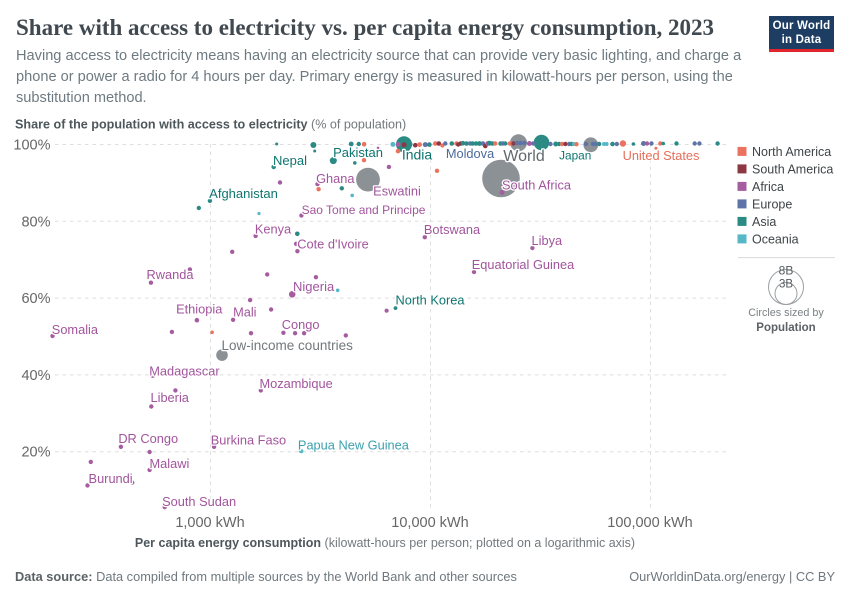 The height and width of the screenshot is (600, 850). What do you see at coordinates (452, 229) in the screenshot?
I see `svg-text: Botswana` at bounding box center [452, 229].